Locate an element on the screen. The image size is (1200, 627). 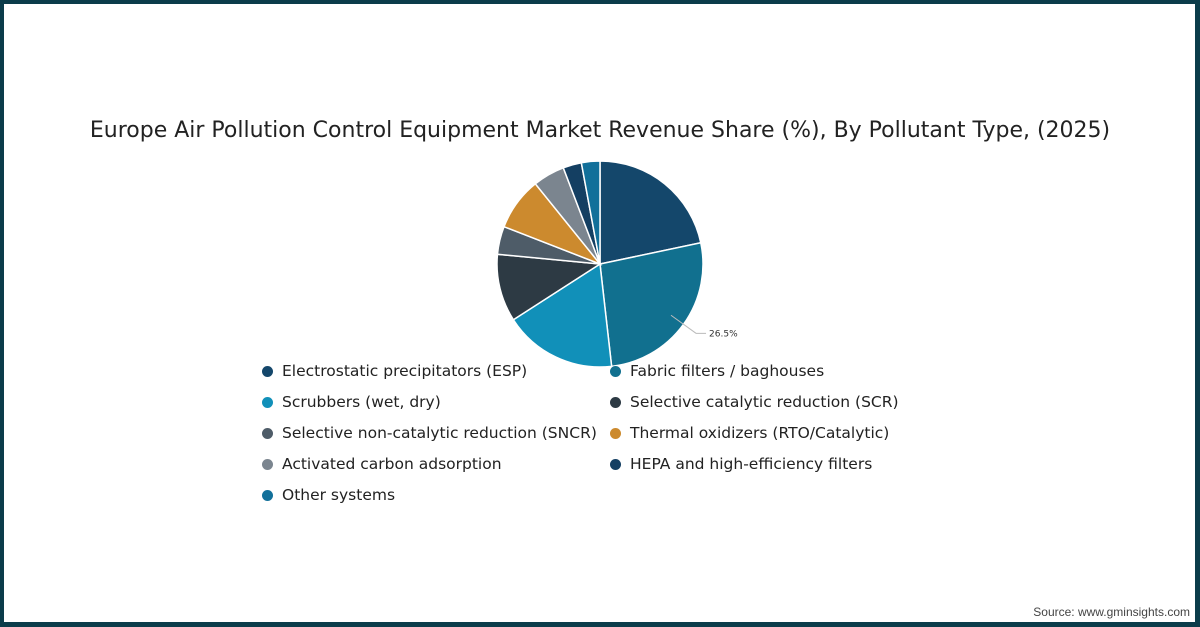
legend-item: Thermal oxidizers (RTO/Catalytic) is located at coordinates (780, 433).